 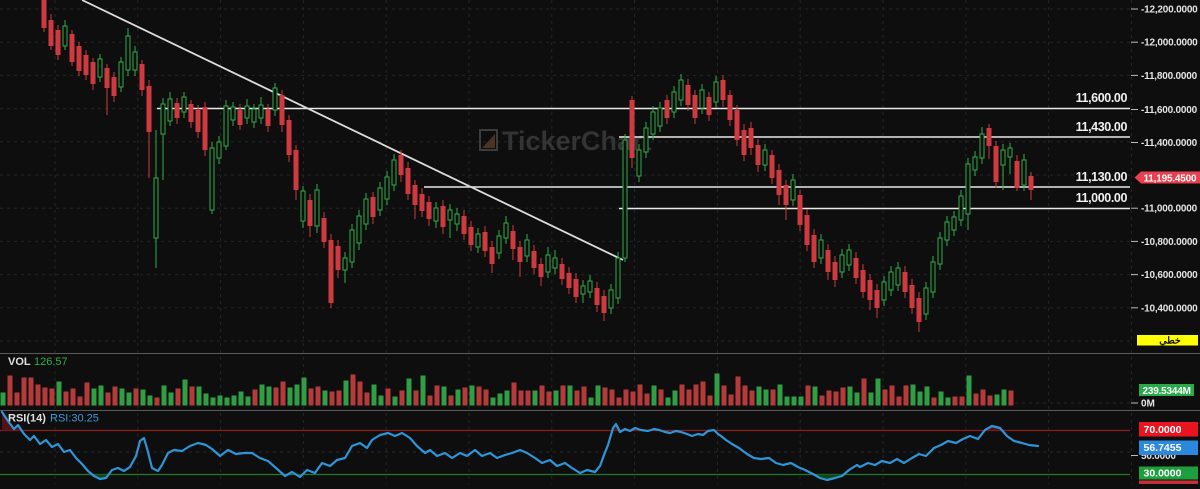 I want to click on svg-text: 0M, so click(x=1148, y=404).